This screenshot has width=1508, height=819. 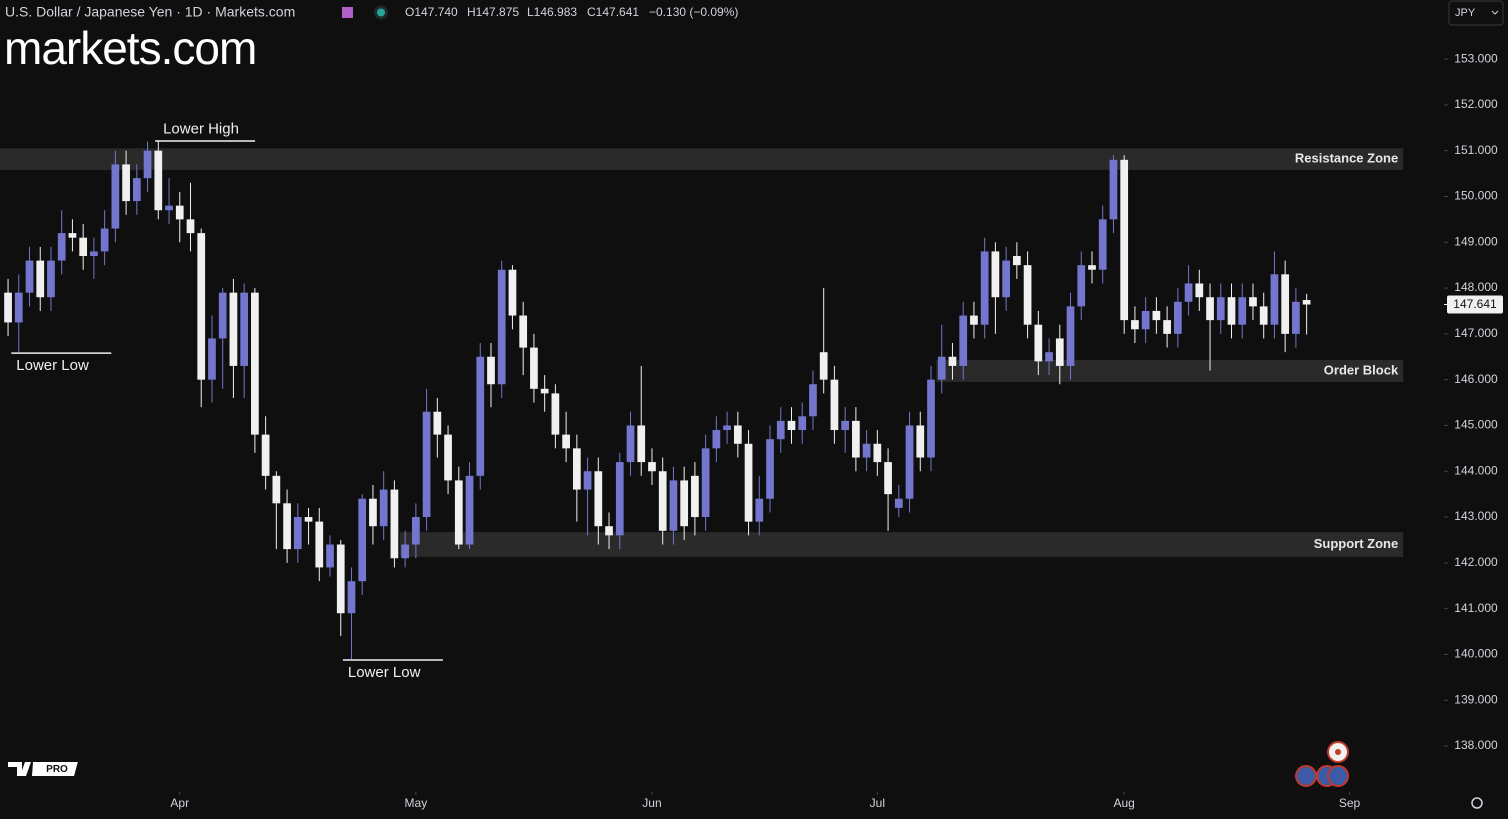 What do you see at coordinates (493, 12) in the screenshot?
I see `ohlc-high: H147.875` at bounding box center [493, 12].